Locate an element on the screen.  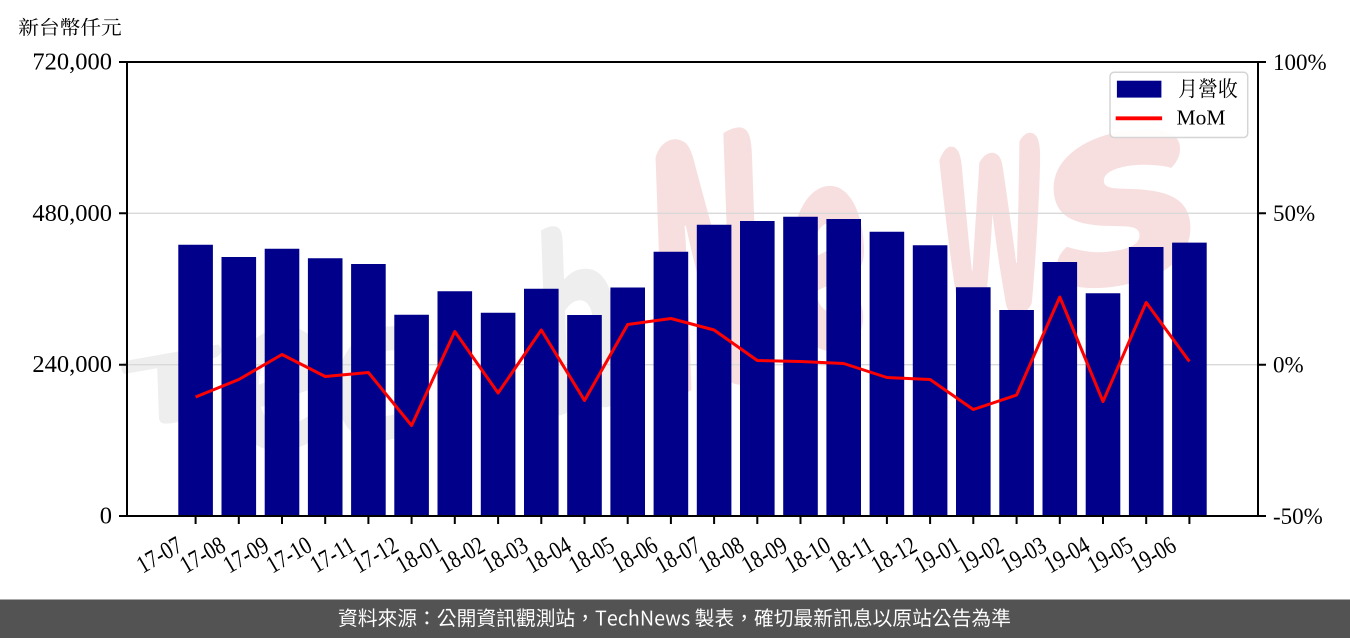
svg-text: -50% is located at coordinates (1298, 516).